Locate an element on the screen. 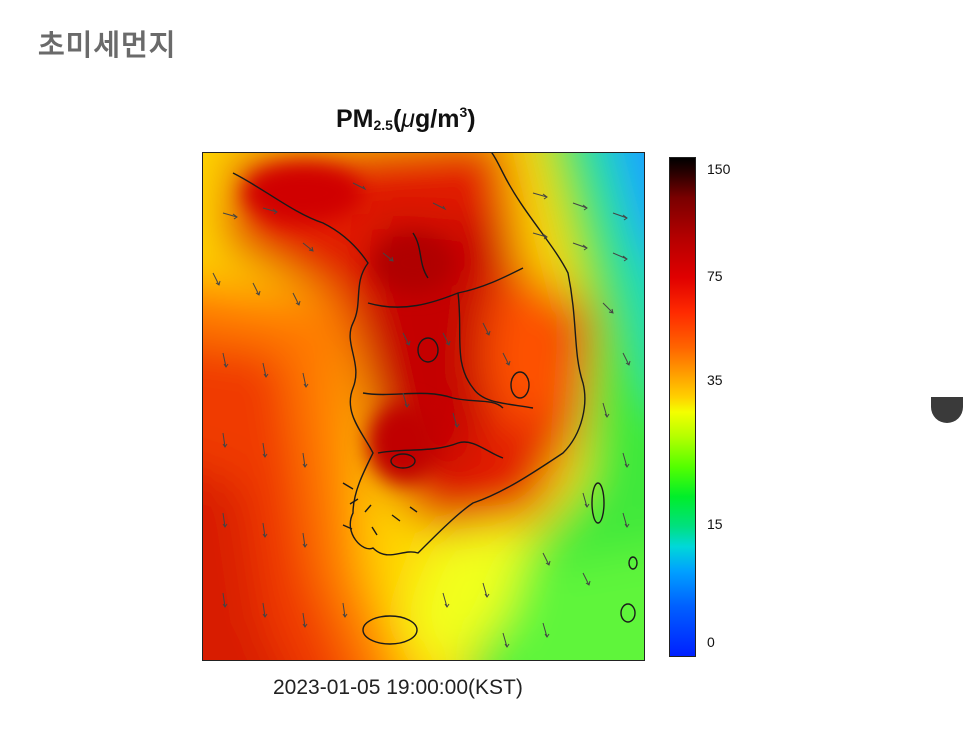 This screenshot has width=977, height=743. colorbar-tick-0: 0 is located at coordinates (711, 642).